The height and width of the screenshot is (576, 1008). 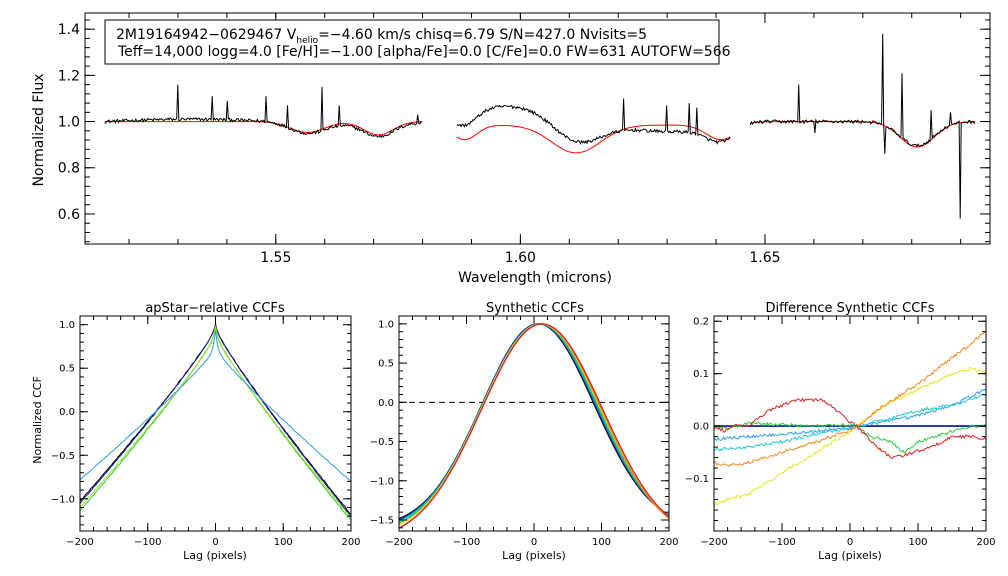 What do you see at coordinates (63, 499) in the screenshot?
I see `apstar-ccf-ytick-label: −1.0` at bounding box center [63, 499].